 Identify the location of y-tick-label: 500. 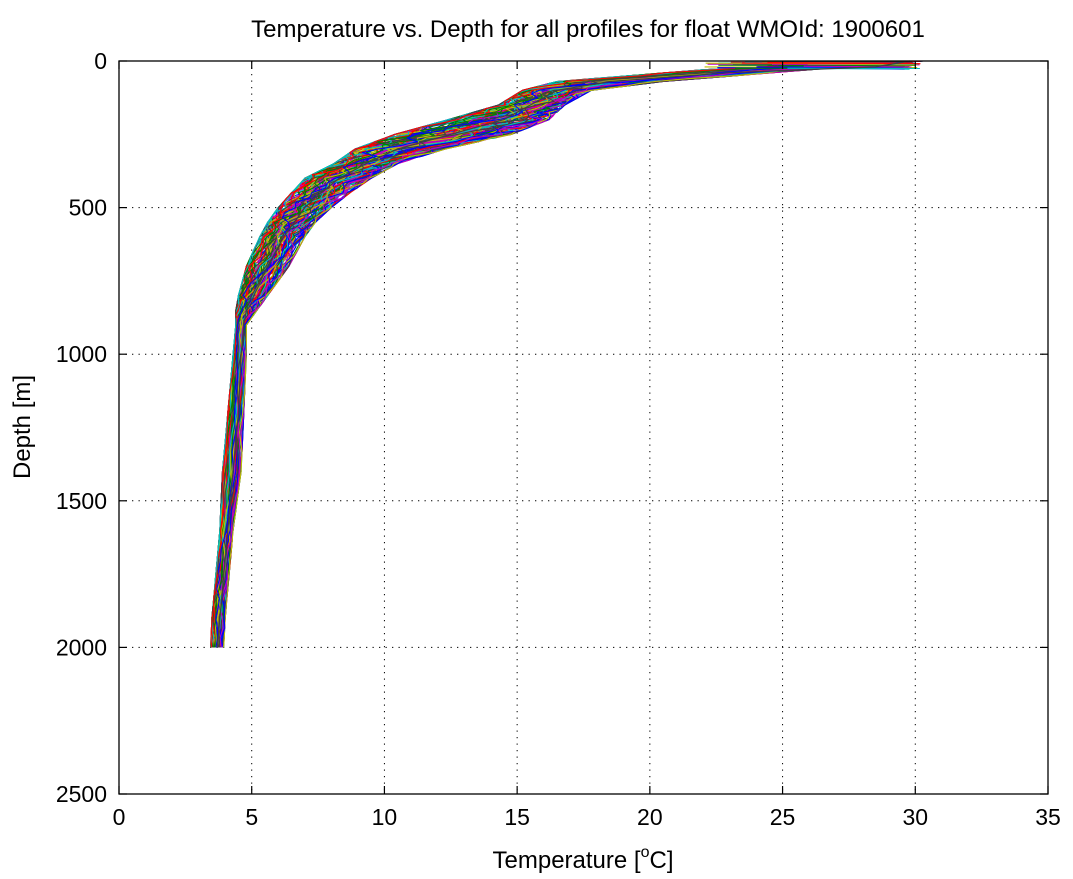
(88, 208).